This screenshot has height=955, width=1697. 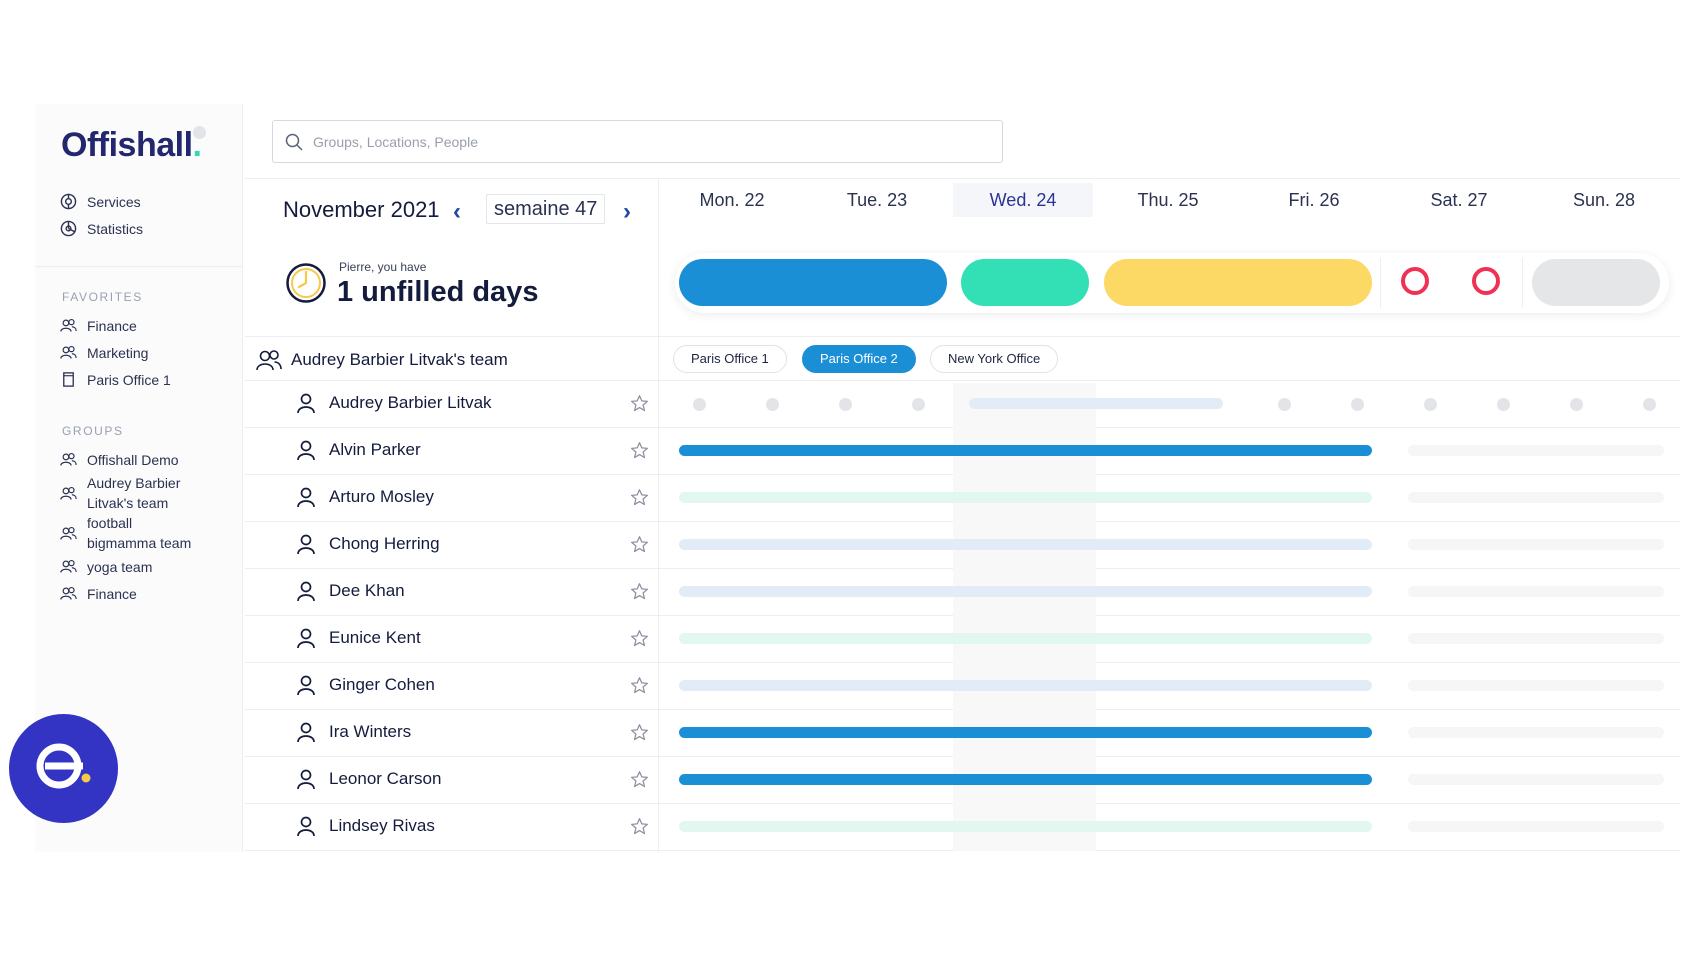 I want to click on sidebar-item-marketing: Marketing, so click(x=115, y=352).